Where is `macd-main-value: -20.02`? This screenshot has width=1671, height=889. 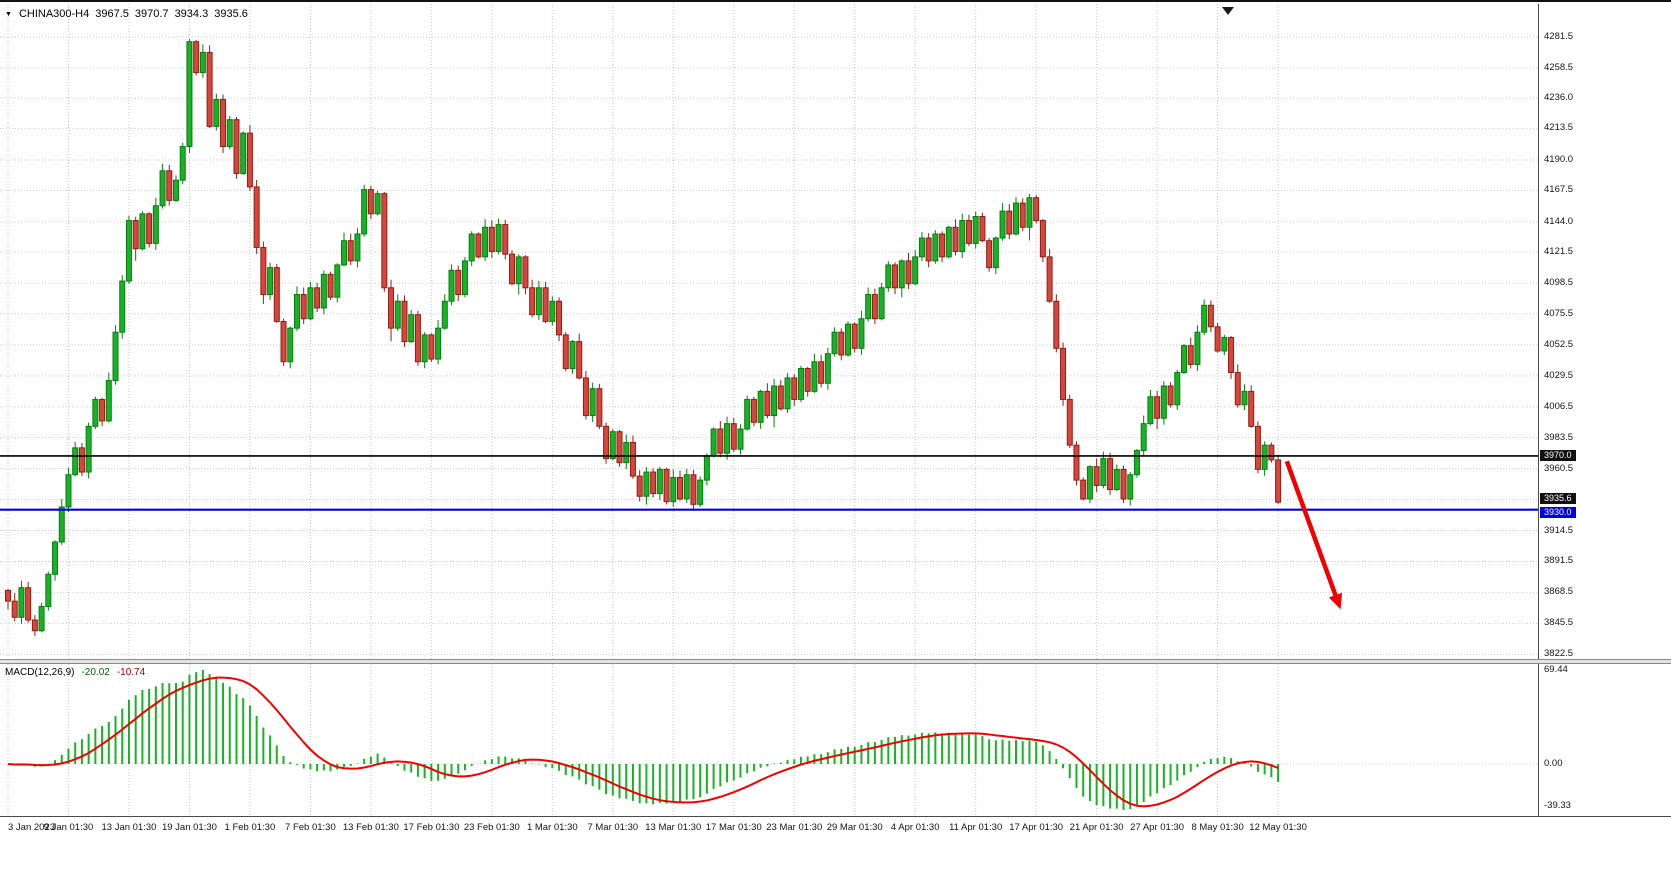
macd-main-value: -20.02 is located at coordinates (95, 672).